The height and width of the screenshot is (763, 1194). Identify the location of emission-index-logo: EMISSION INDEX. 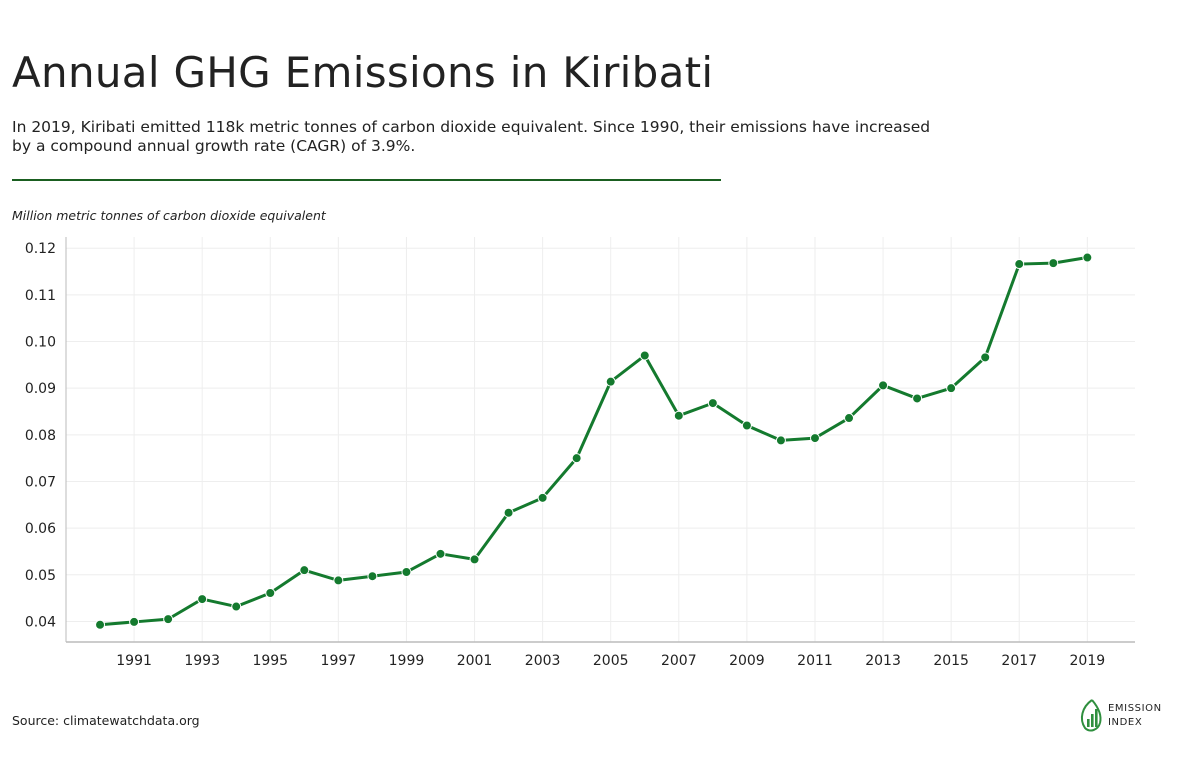
(1128, 717).